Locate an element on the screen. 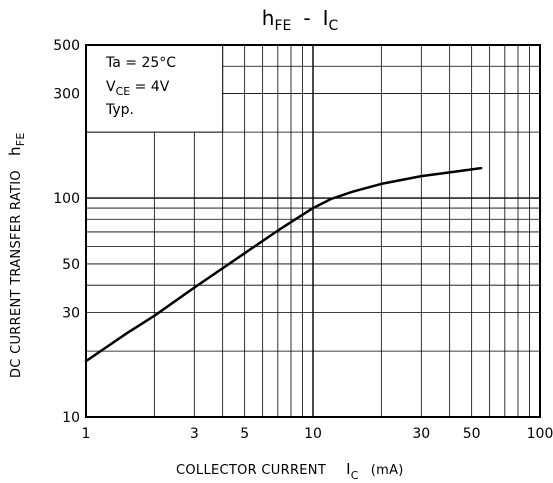 Image resolution: width=553 pixels, height=483 pixels. condition-temperature: Ta = 25°C is located at coordinates (140, 63).